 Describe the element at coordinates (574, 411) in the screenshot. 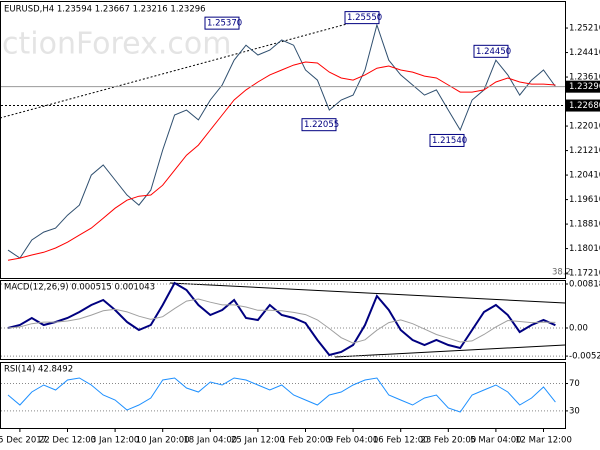

I see `y-tick-label: 30` at that location.